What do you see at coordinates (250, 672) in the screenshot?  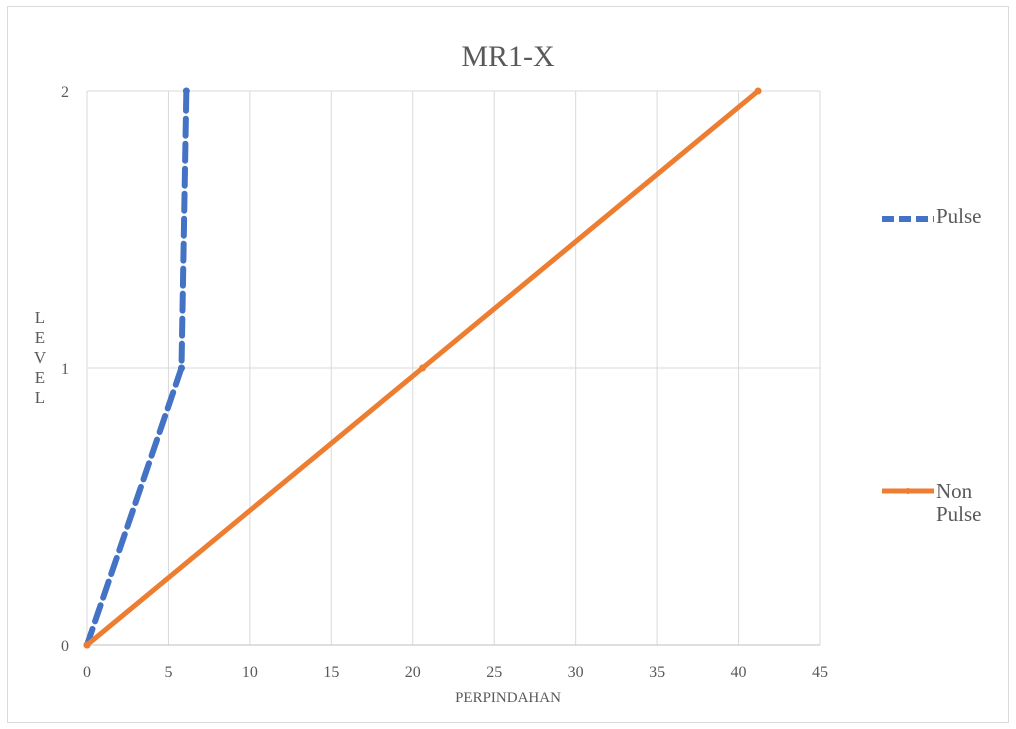 I see `x-tick-label: 10` at bounding box center [250, 672].